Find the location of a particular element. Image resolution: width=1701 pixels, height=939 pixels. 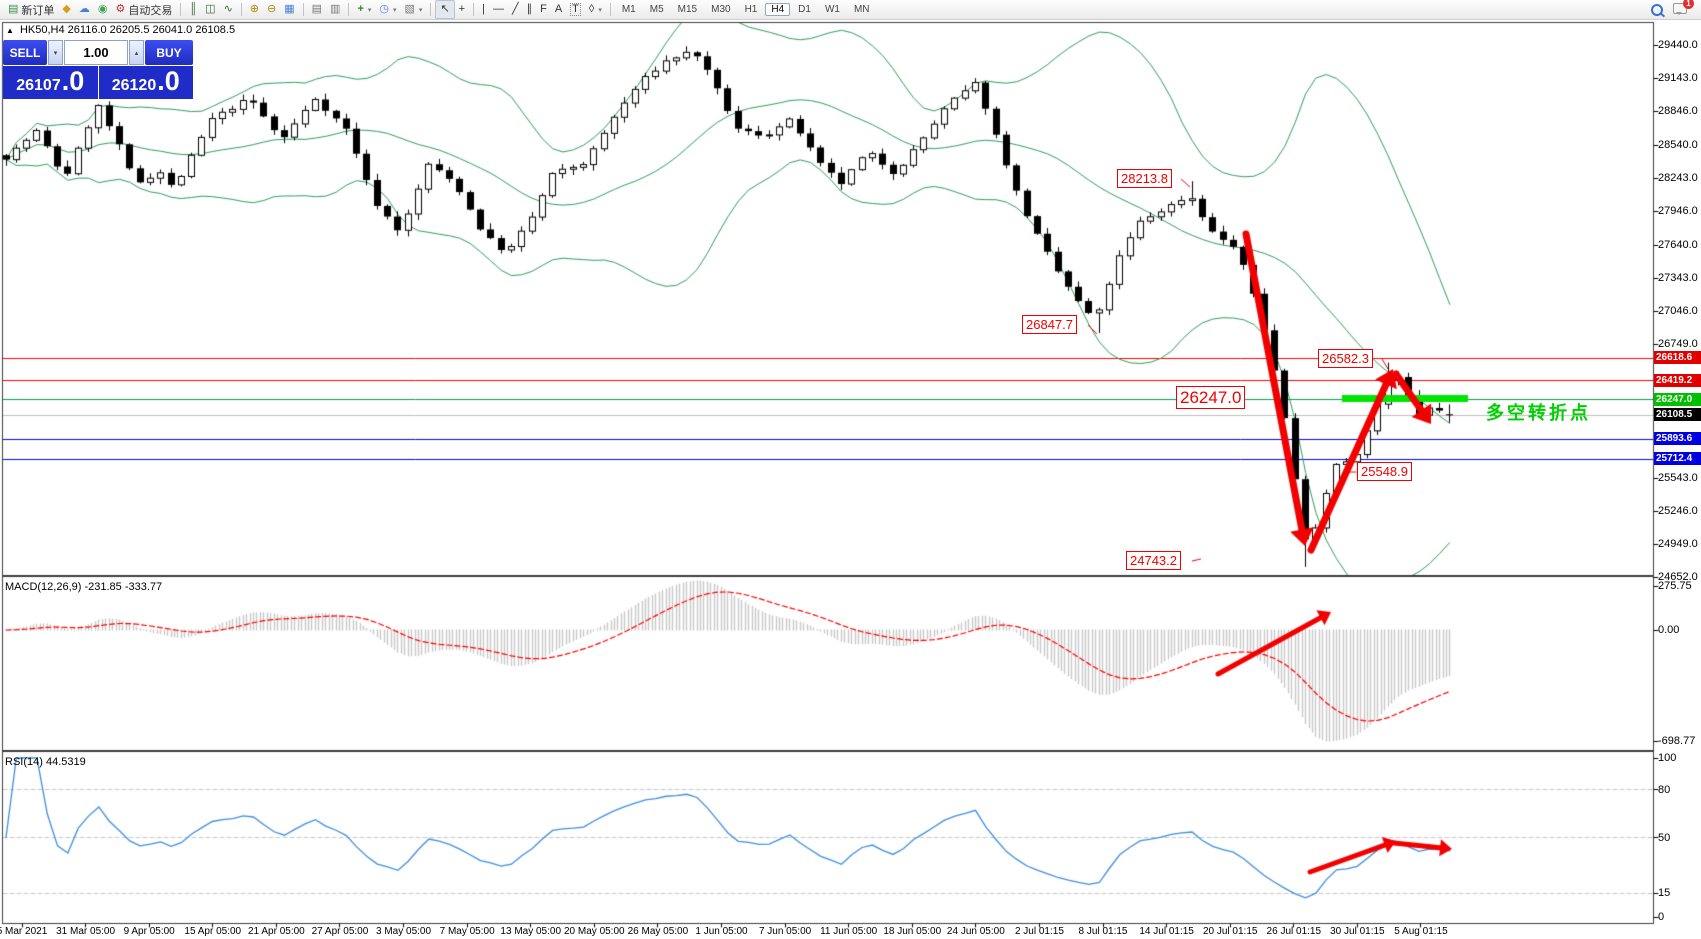

rsi-axis-tick: 80 is located at coordinates (1664, 789).